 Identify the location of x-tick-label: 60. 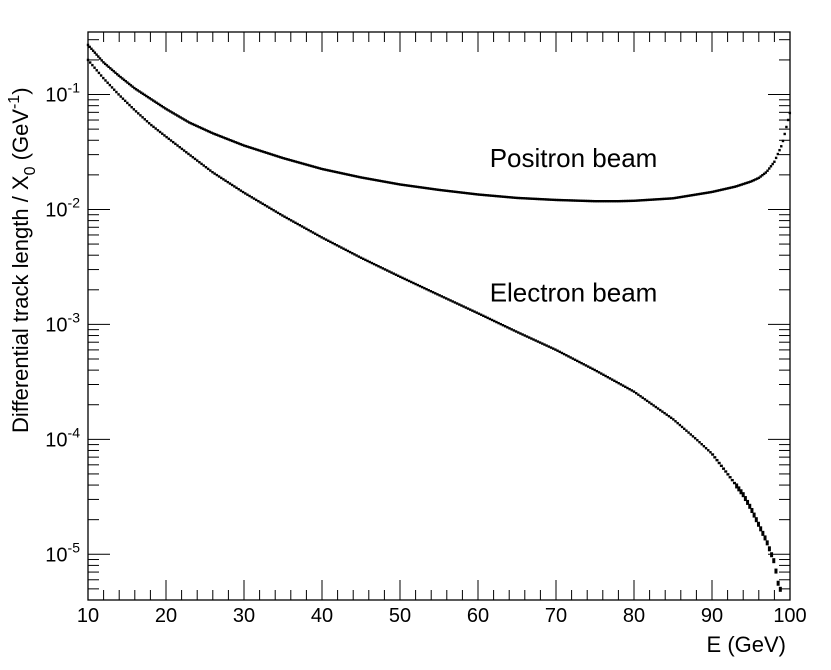
(478, 616).